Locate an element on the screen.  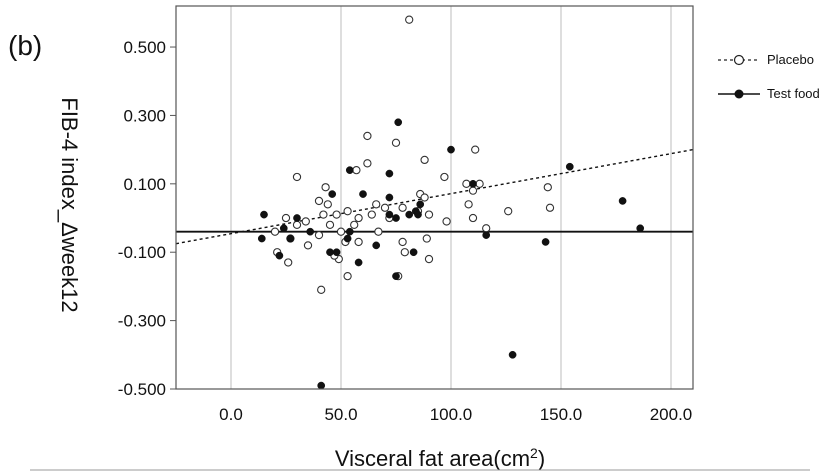
y-tick-label: 0.100 is located at coordinates (144, 184).